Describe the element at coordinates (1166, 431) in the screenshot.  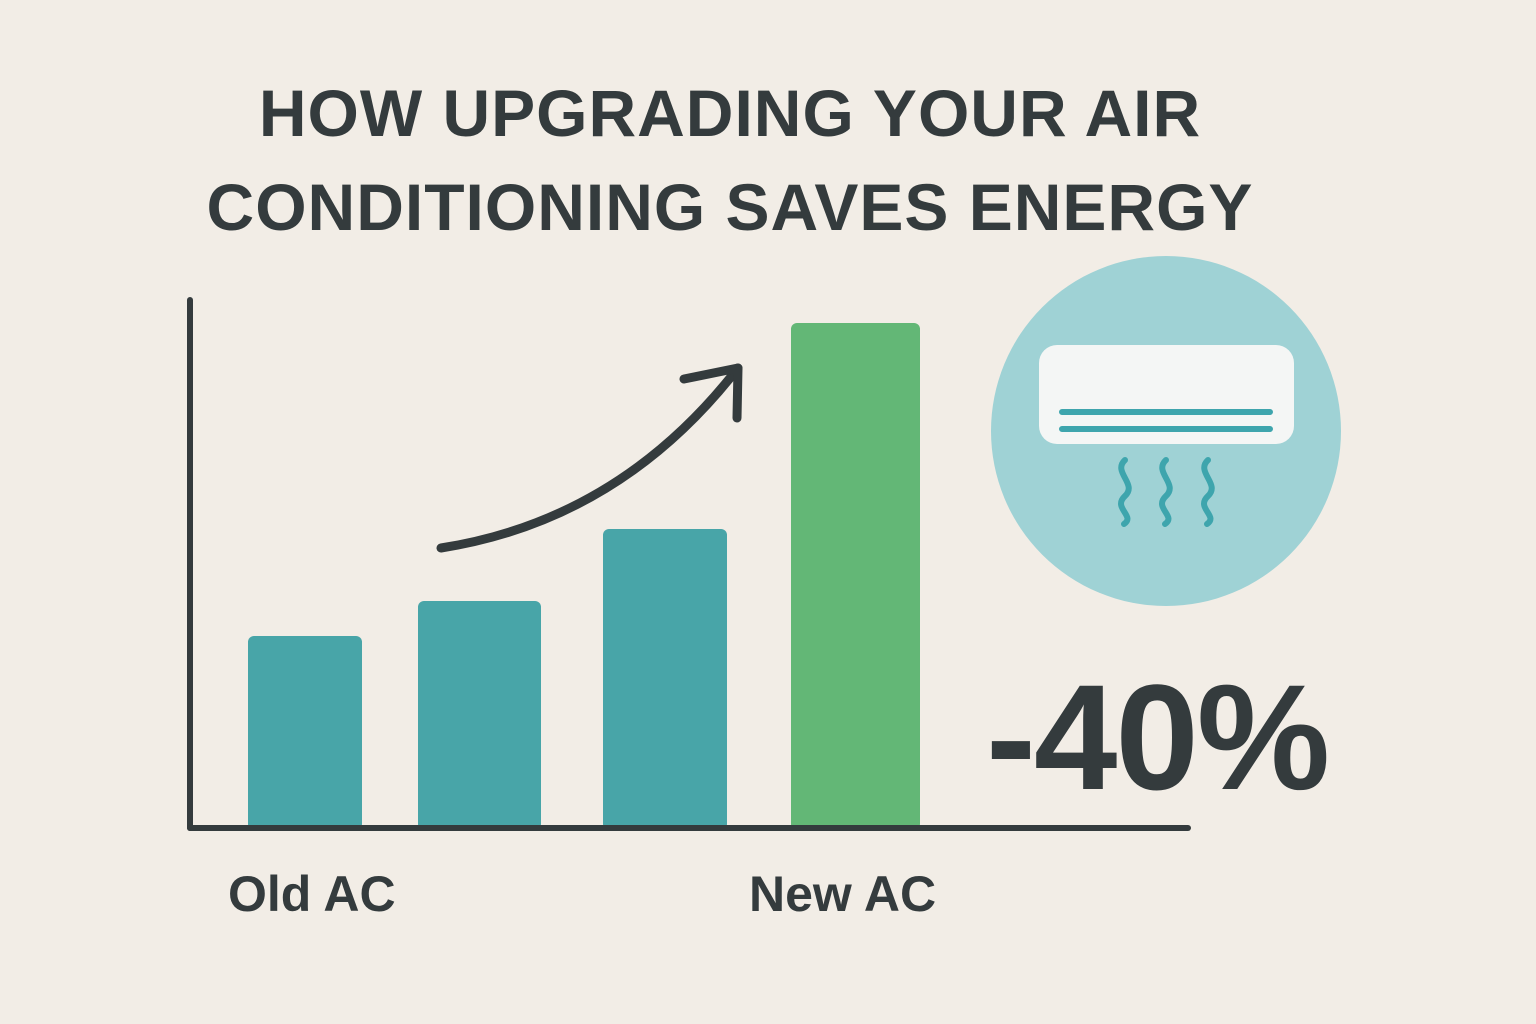
I see `air-conditioner-icon` at that location.